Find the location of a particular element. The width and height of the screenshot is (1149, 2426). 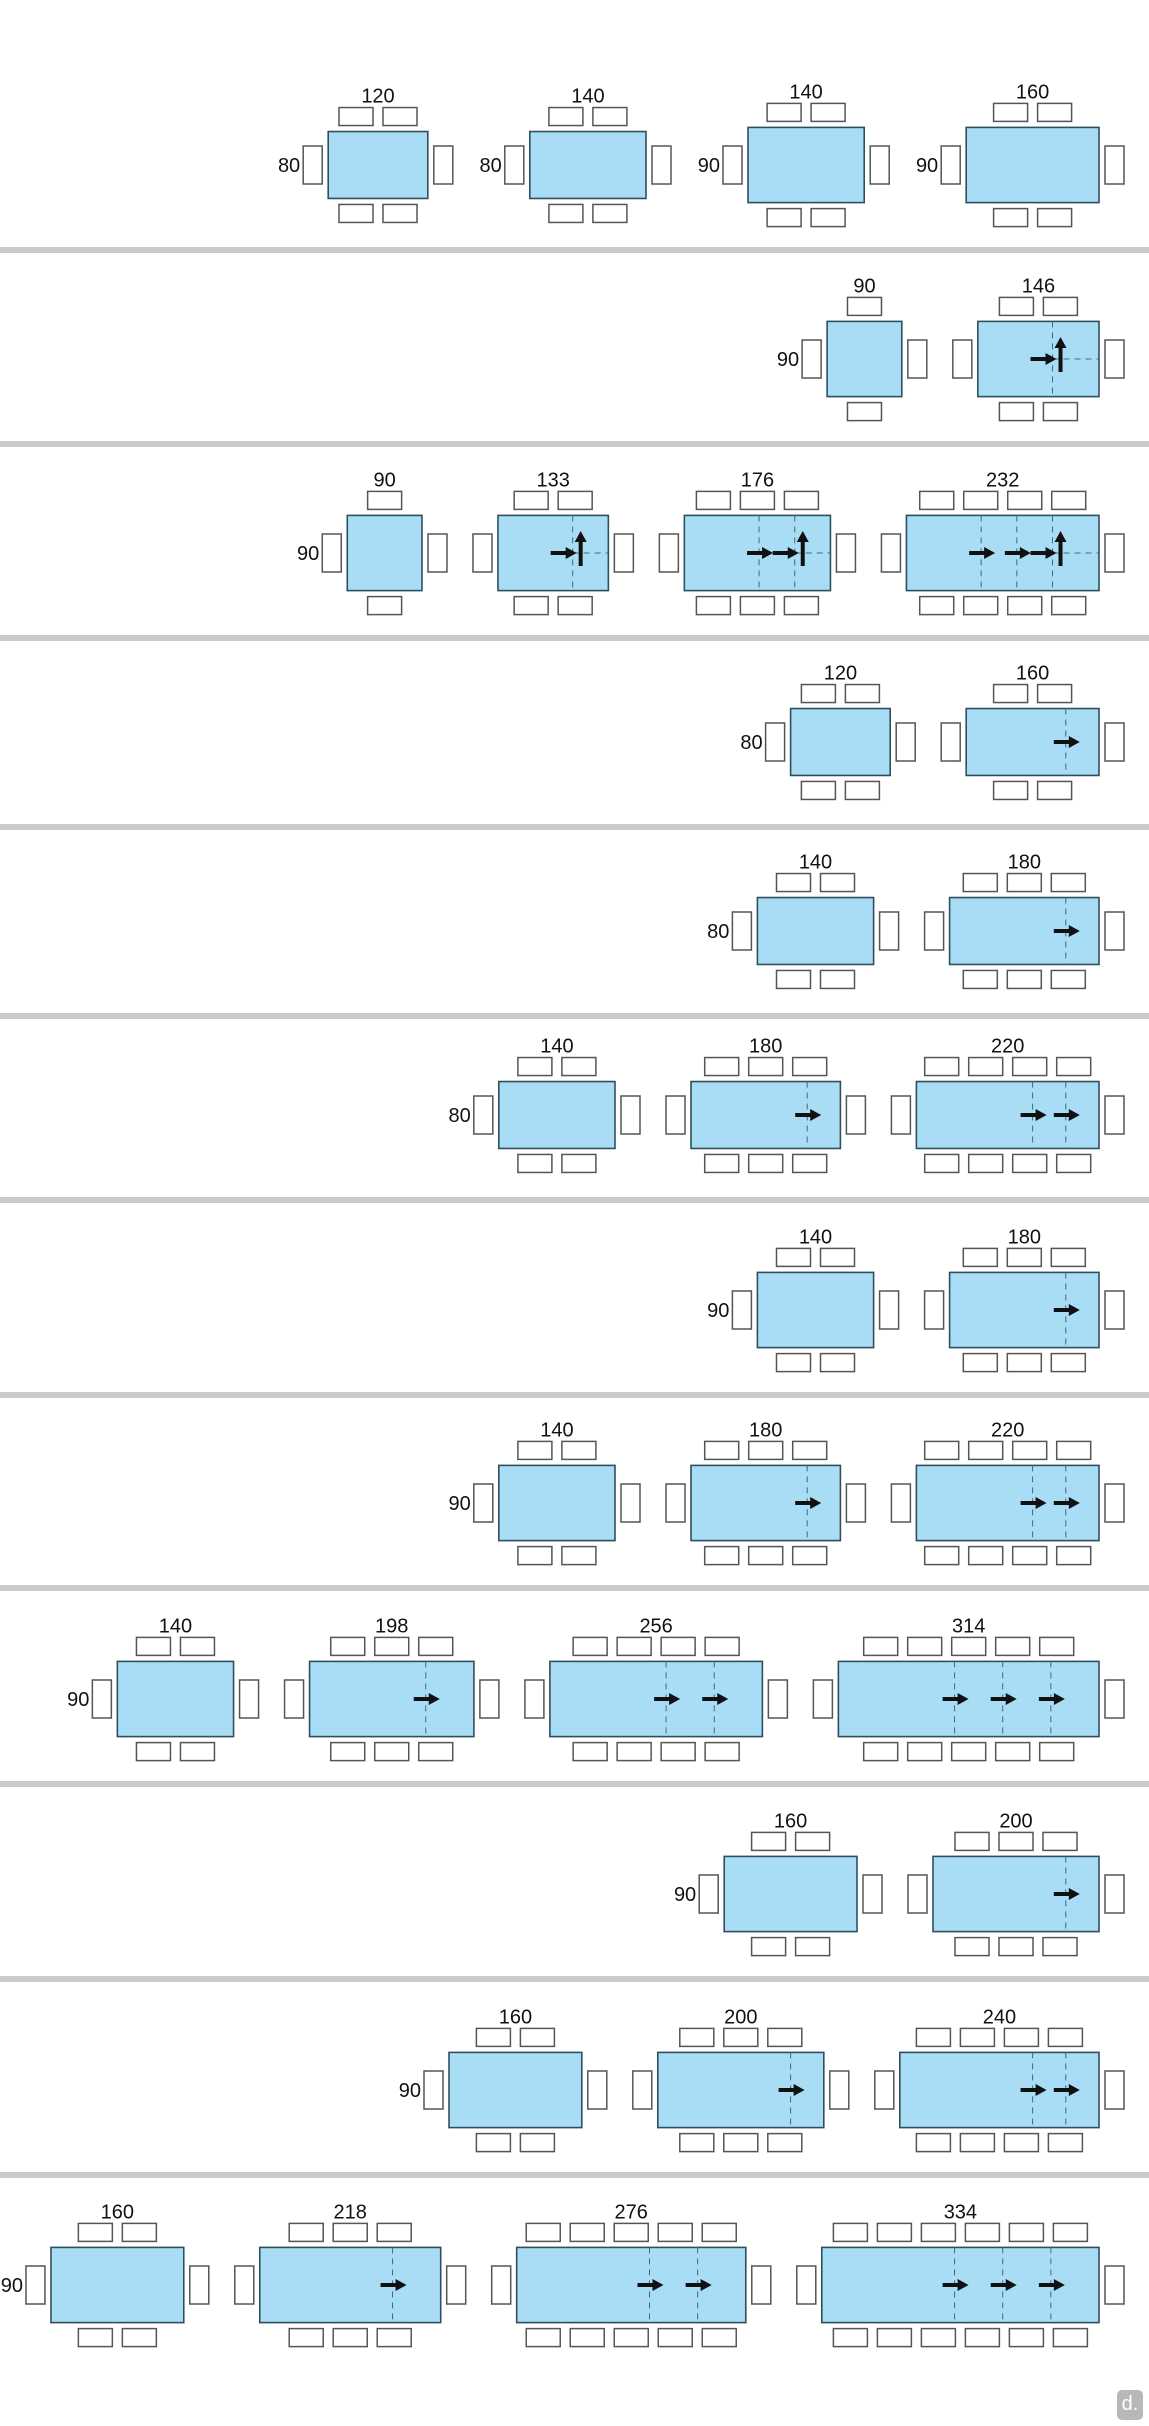

table-row-9: 140 90 198 256 314 is located at coordinates (596, 1688).